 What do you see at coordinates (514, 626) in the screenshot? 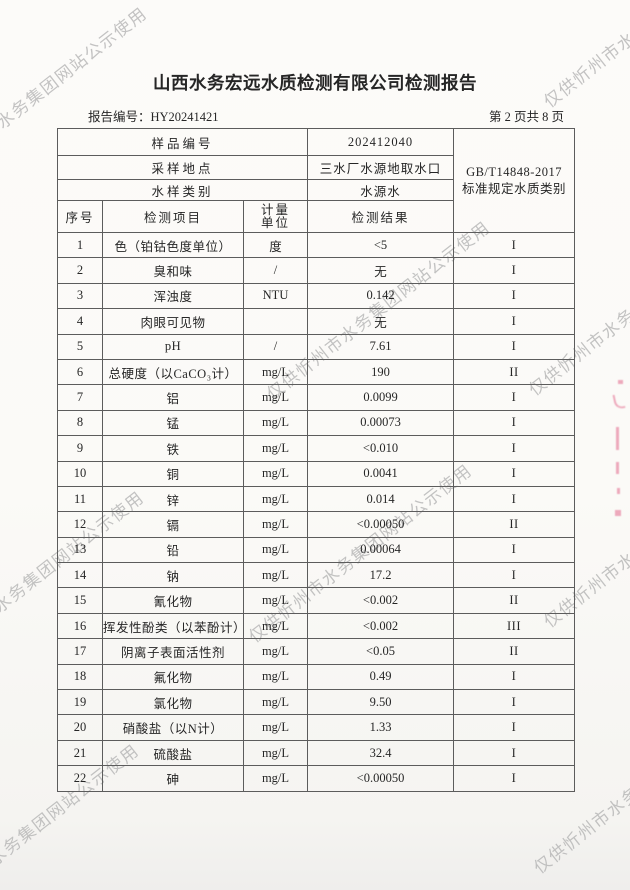
I see `quality-class-cell: III` at bounding box center [514, 626].